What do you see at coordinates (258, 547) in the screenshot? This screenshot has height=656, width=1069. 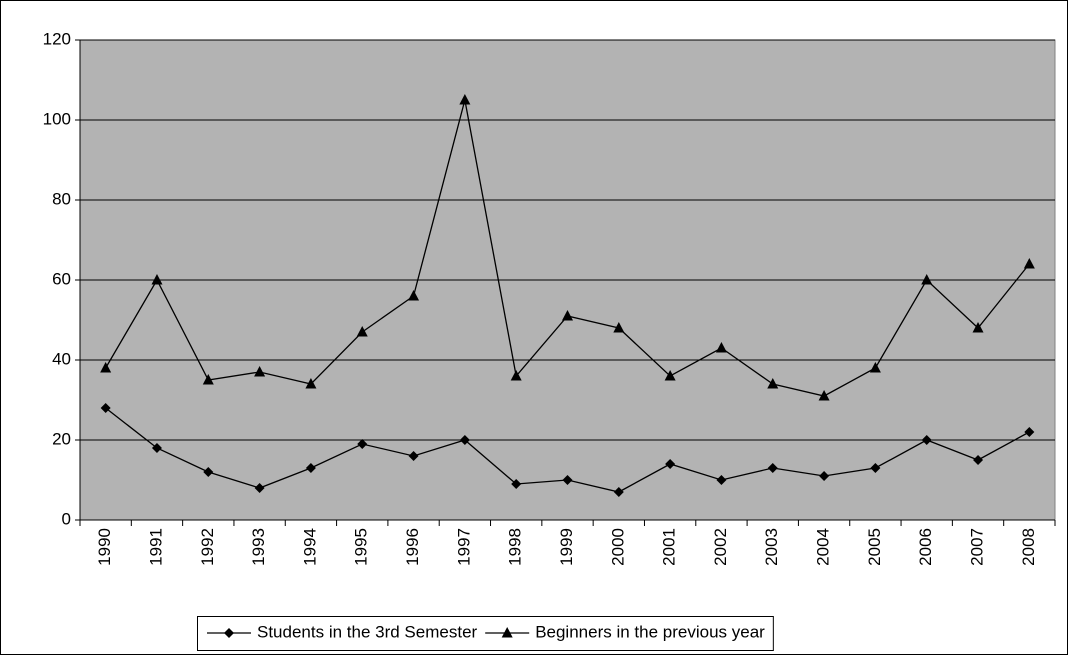 I see `x-tick-label: 1993` at bounding box center [258, 547].